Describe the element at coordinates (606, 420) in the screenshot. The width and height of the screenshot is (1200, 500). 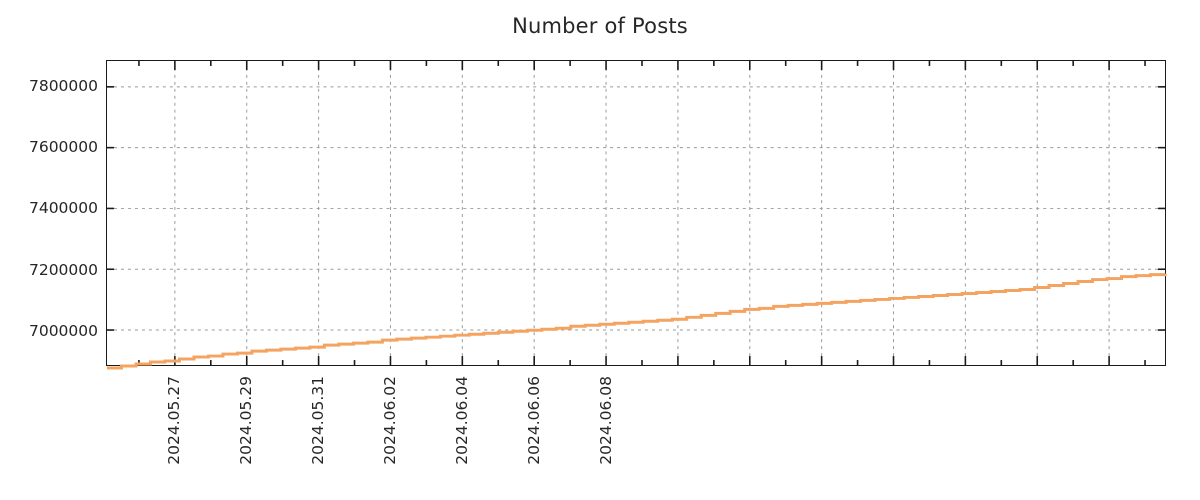
I see `x-axis-tick-label: 2024.06.08` at that location.